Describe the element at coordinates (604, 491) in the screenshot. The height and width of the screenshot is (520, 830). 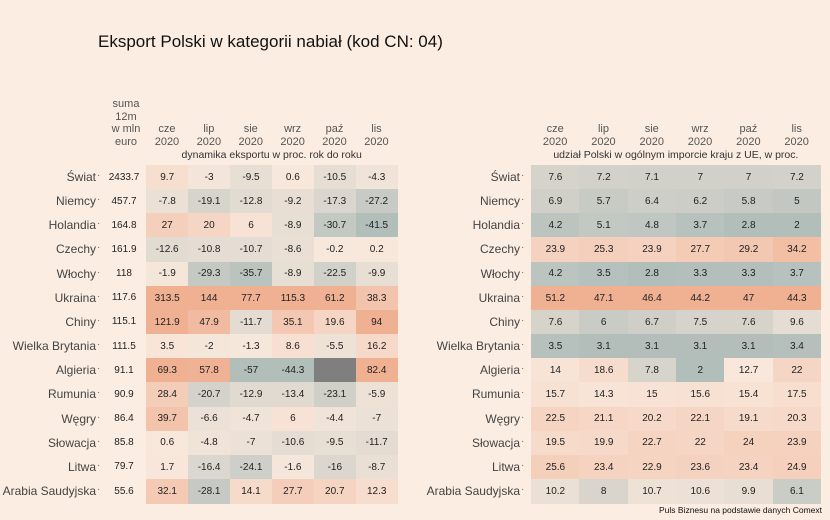
I see `cell: 8` at that location.